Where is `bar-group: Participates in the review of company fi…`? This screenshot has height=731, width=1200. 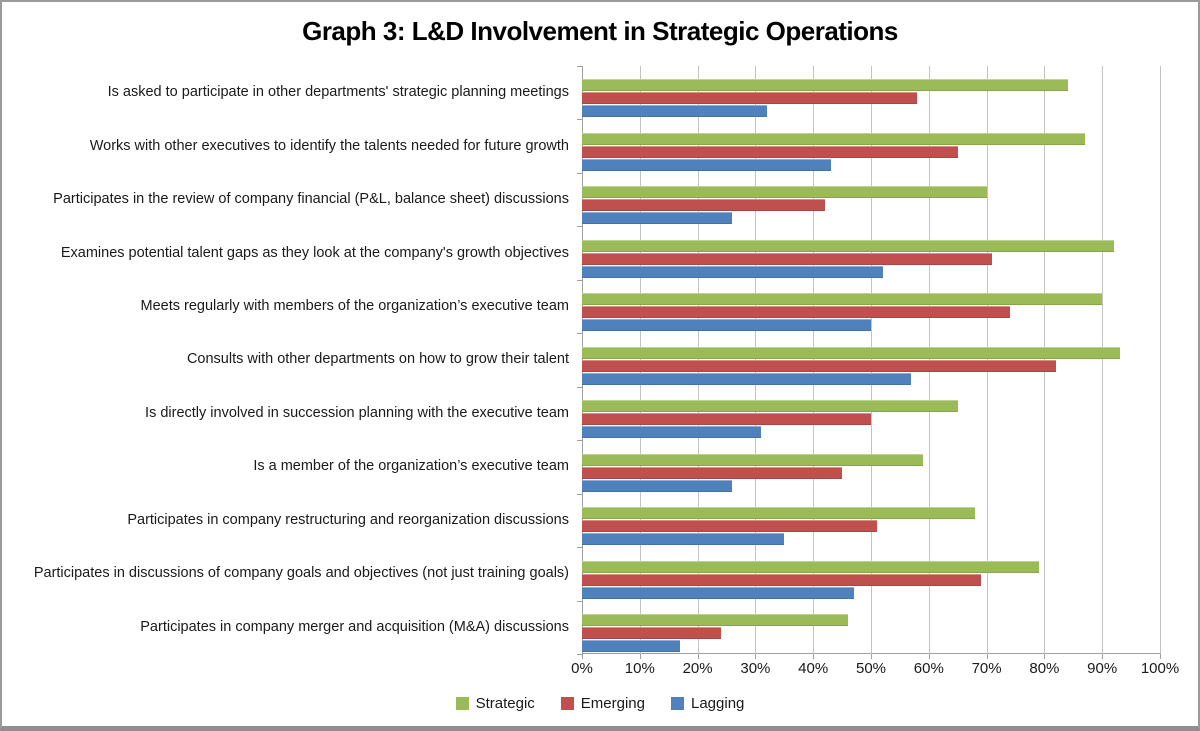 bar-group: Participates in the review of company fi… is located at coordinates (581, 199).